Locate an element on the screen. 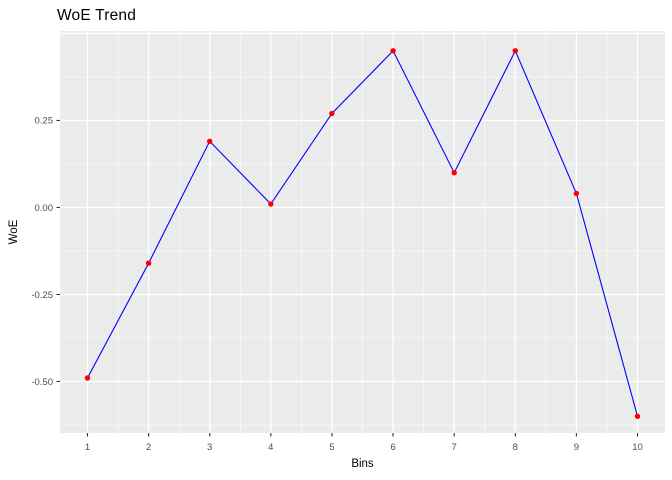  x-tick-label: 6 is located at coordinates (392, 447).